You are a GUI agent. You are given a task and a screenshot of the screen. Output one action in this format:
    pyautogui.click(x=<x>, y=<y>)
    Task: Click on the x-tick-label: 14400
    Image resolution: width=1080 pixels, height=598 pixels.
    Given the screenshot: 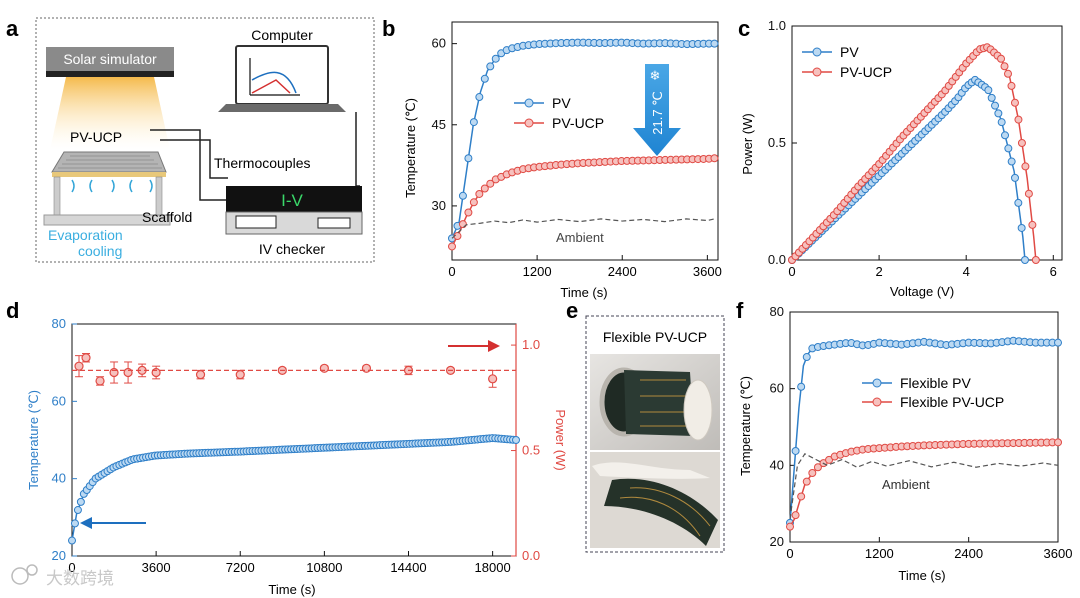 What is the action you would take?
    pyautogui.click(x=408, y=567)
    